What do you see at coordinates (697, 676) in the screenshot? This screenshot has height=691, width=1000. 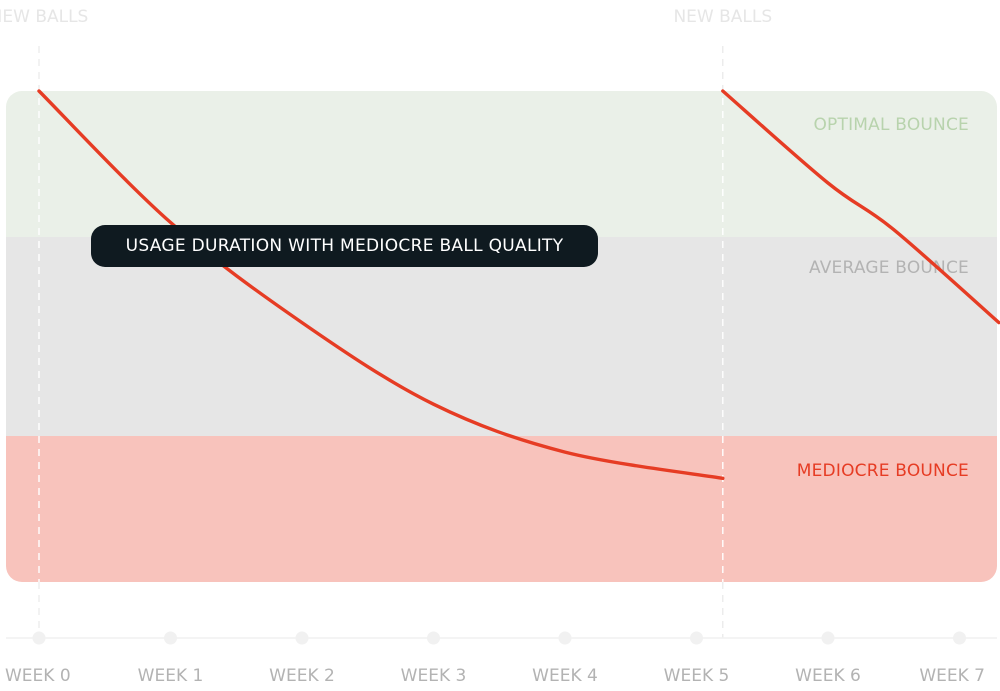 I see `x-tick-label-5: WEEK 5` at bounding box center [697, 676].